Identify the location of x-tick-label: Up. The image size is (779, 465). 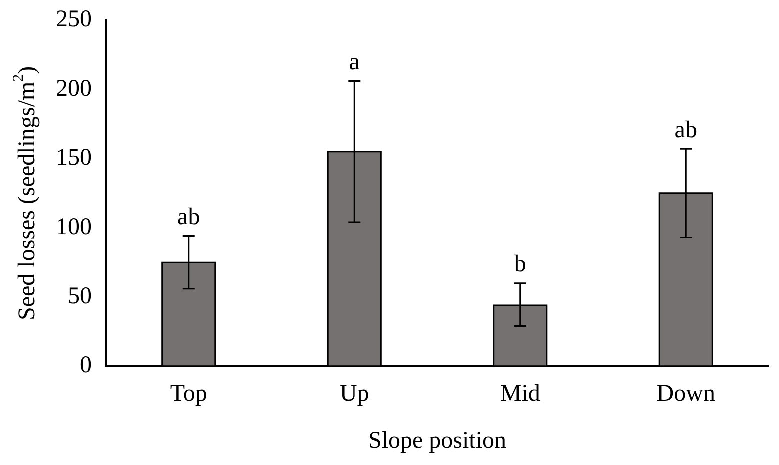
(355, 394).